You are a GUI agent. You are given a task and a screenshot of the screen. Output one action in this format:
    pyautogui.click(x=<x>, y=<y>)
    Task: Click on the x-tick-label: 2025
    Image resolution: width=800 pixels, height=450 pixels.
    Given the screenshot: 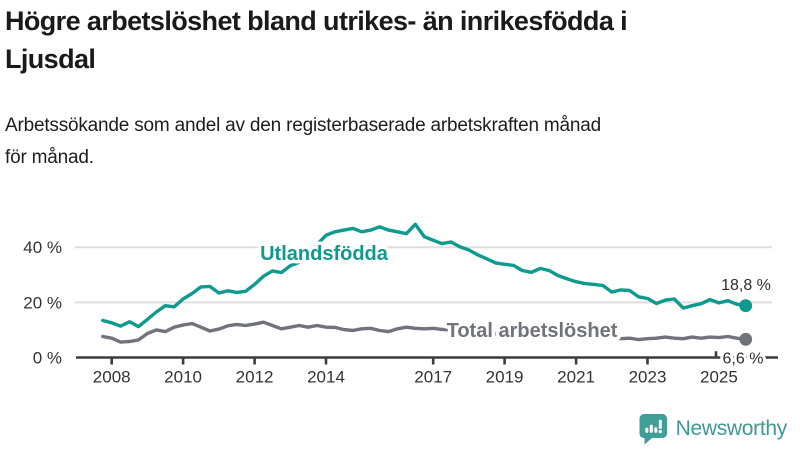 What is the action you would take?
    pyautogui.click(x=719, y=377)
    